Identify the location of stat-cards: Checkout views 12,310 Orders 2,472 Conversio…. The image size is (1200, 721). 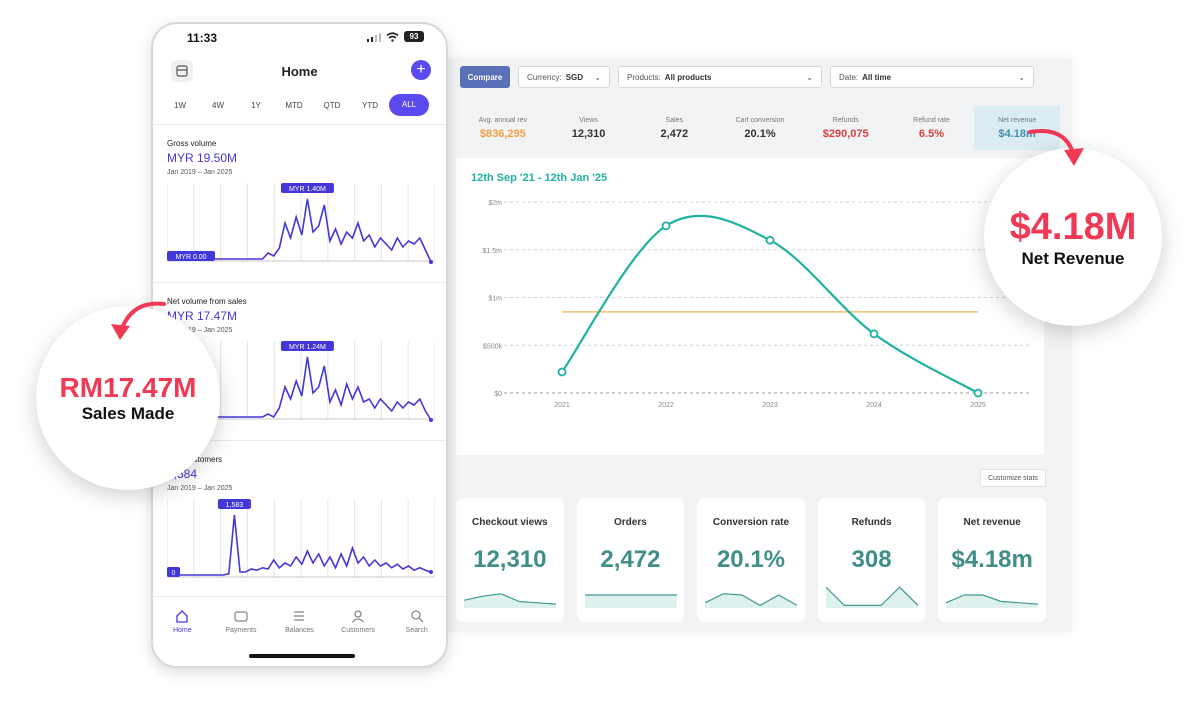
(751, 560).